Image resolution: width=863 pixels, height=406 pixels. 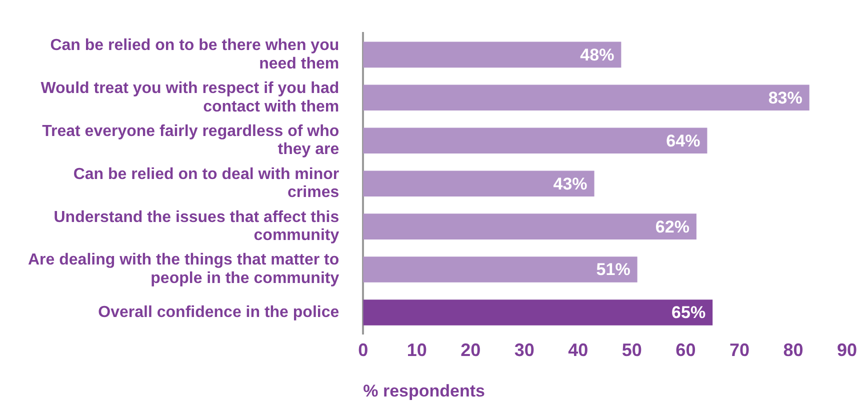 I want to click on x-tick-label: 40, so click(x=578, y=350).